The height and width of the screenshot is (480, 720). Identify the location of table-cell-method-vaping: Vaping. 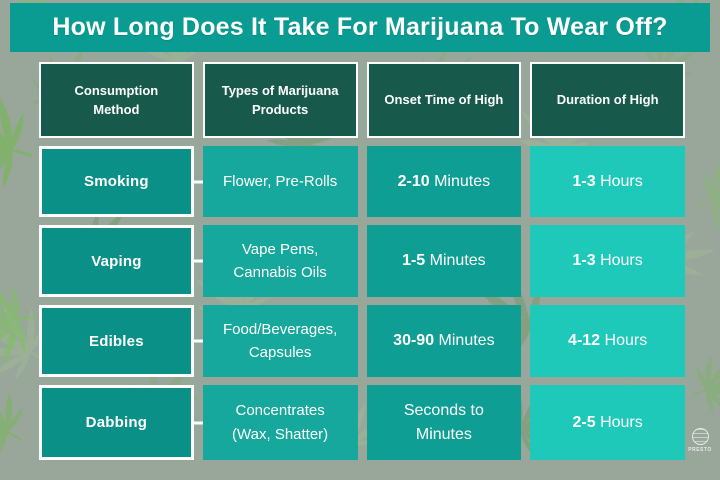
(121, 261).